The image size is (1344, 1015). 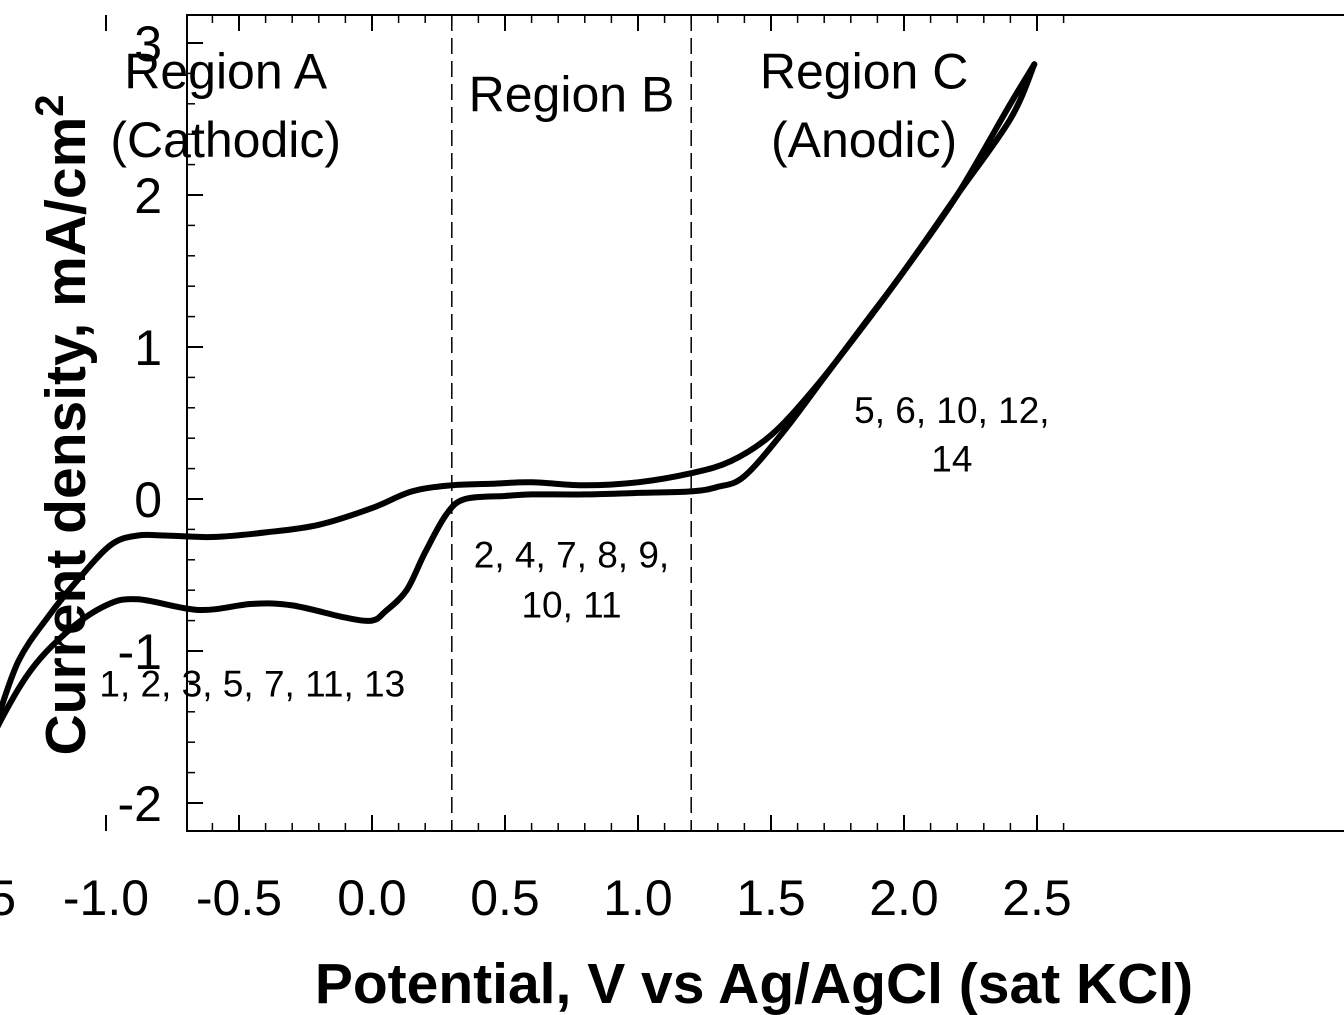 I want to click on reaction-annotation: 5, 6, 10, 12,, so click(x=951, y=410).